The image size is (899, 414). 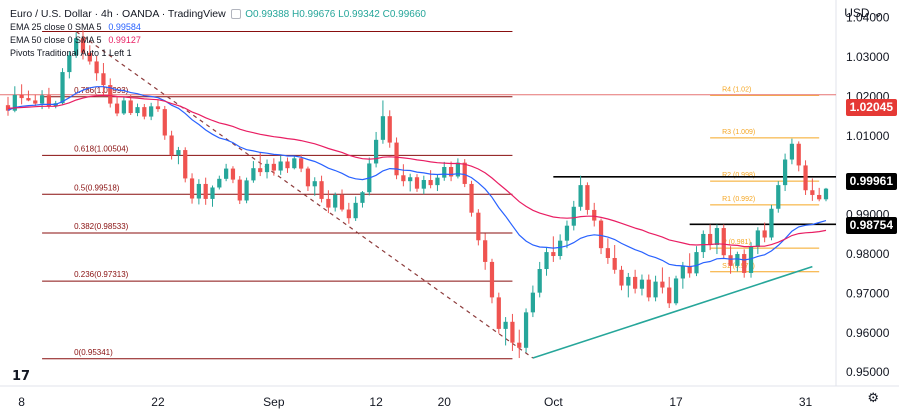 What do you see at coordinates (218, 40) in the screenshot?
I see `ema50-legend: EMA 50 close 0 SMA 5 0.99127` at bounding box center [218, 40].